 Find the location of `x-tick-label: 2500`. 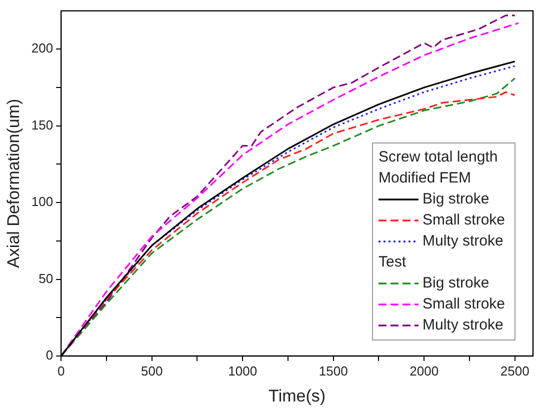

x-tick-label: 2500 is located at coordinates (515, 370).